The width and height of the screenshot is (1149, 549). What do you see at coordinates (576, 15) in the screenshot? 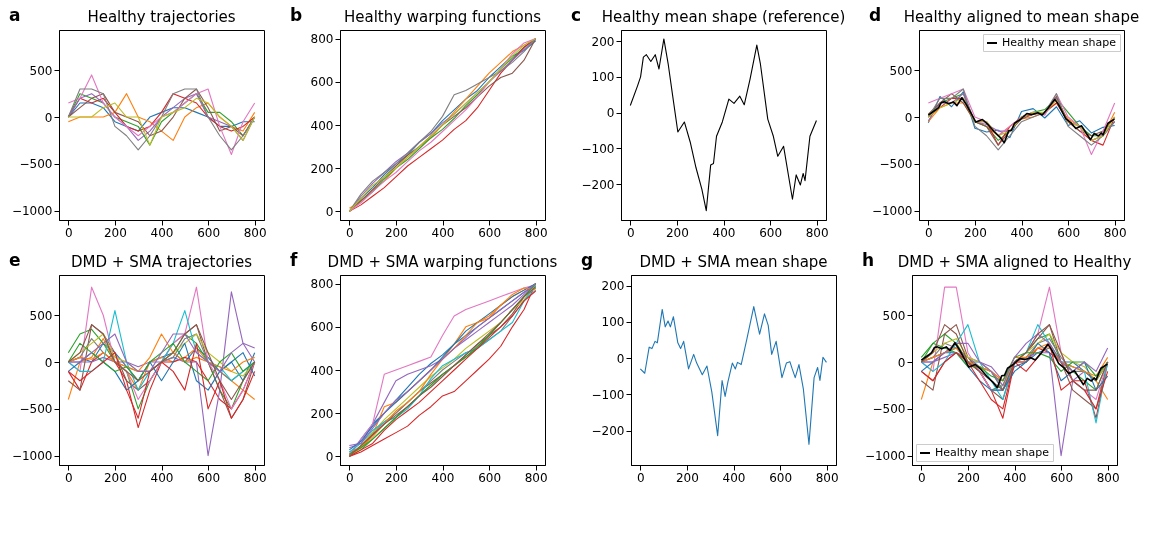
I see `text: c` at bounding box center [576, 15].